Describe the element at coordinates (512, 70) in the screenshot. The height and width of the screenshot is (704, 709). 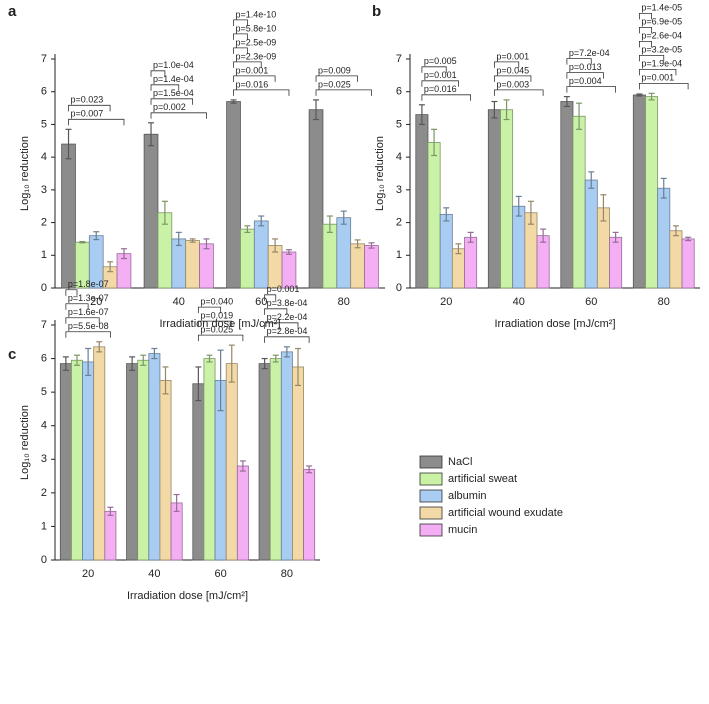
I see `p-value: p=0.045` at that location.